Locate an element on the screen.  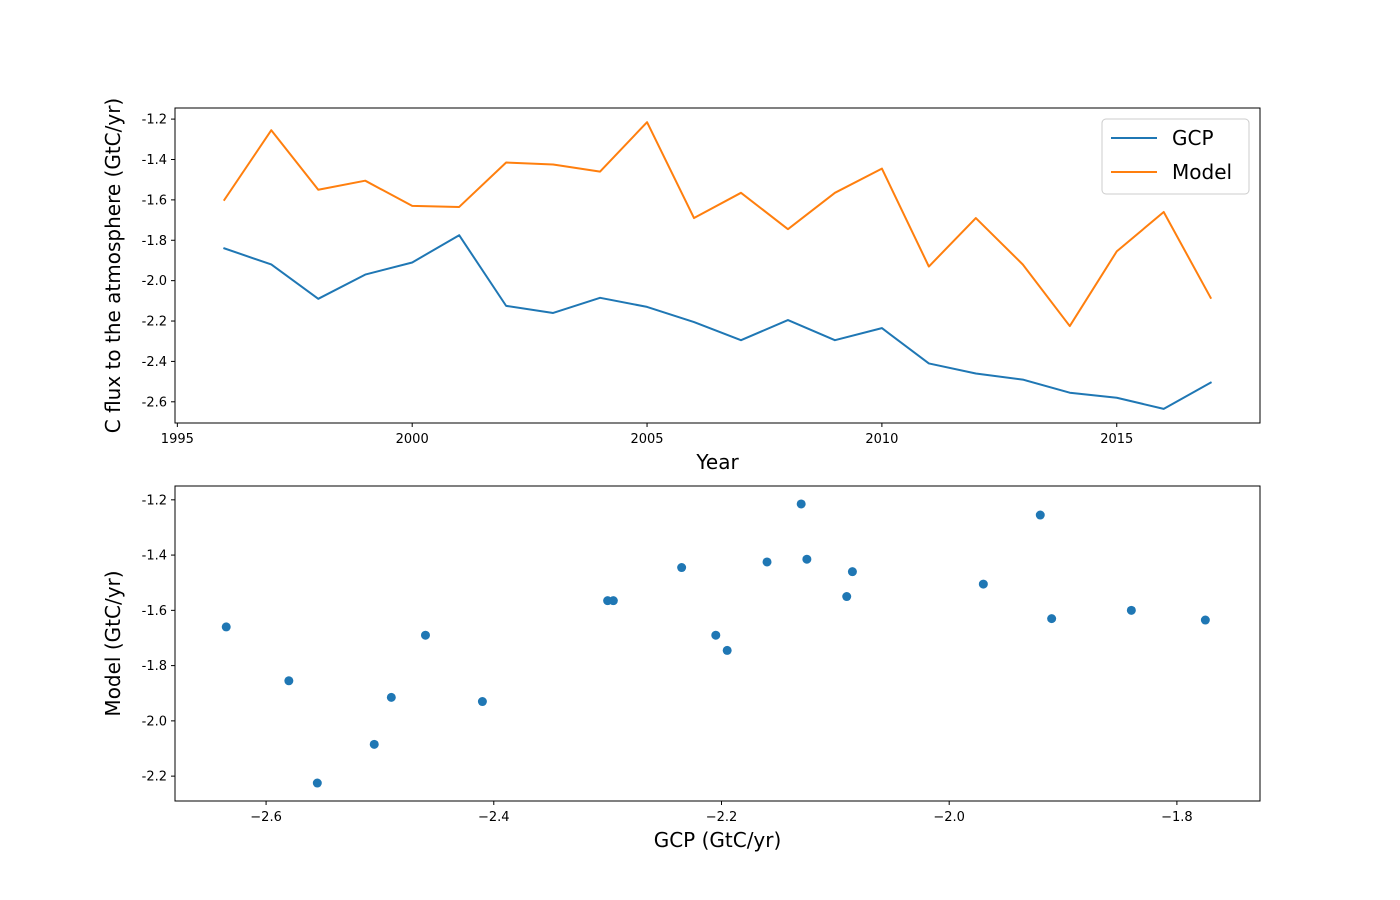
timeseries-y-tick-label: -1.8 is located at coordinates (154, 241).